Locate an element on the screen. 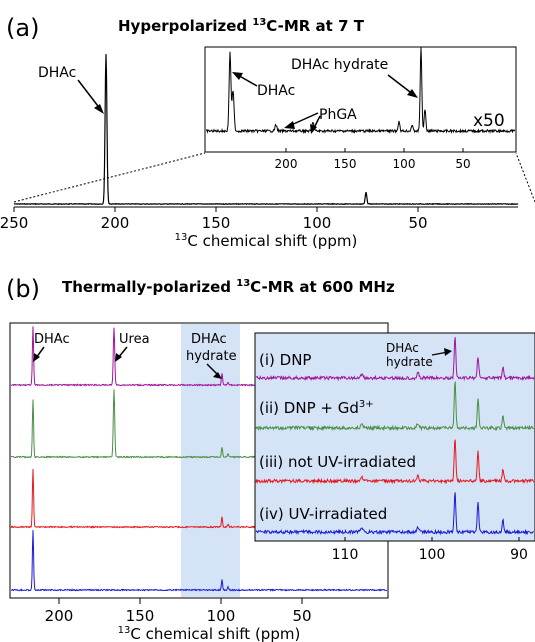  panel-a-label: (a) is located at coordinates (22, 28).